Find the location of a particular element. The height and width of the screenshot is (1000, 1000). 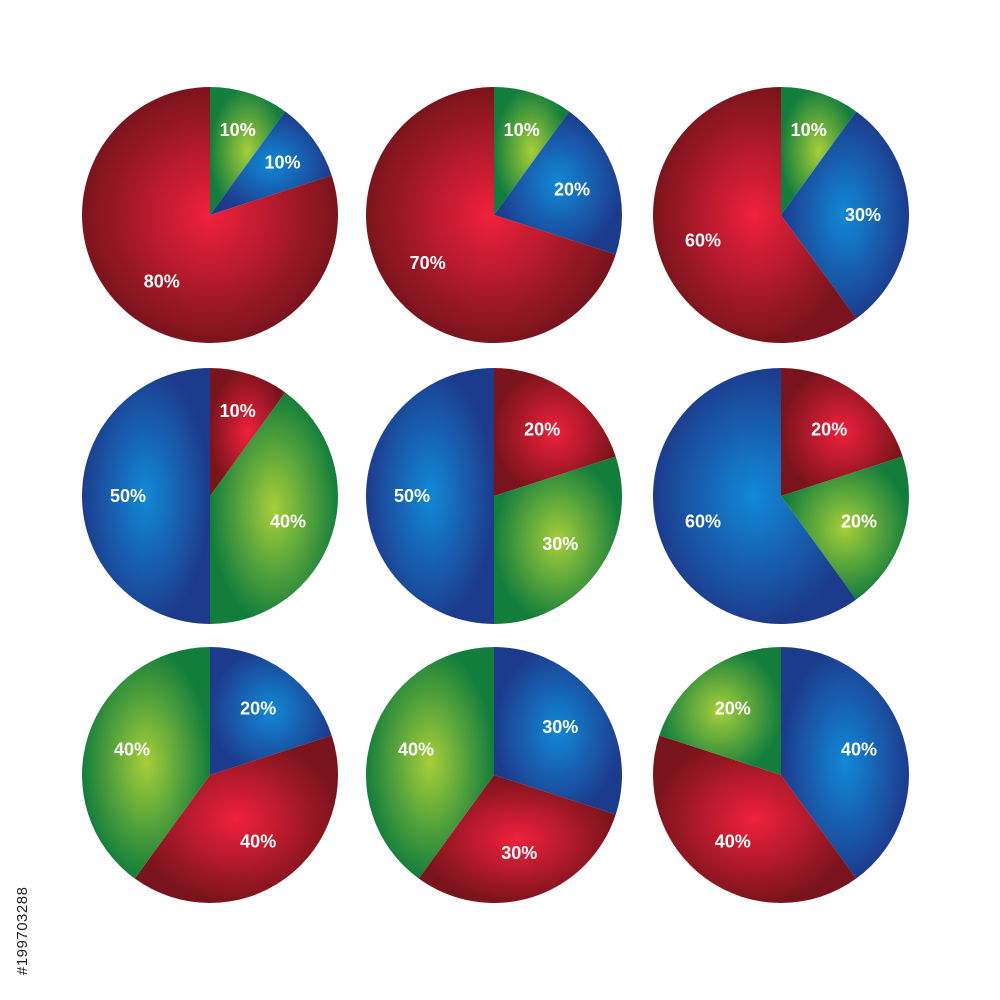

pie-chart-7: 20% 40% 40% is located at coordinates (210, 775).